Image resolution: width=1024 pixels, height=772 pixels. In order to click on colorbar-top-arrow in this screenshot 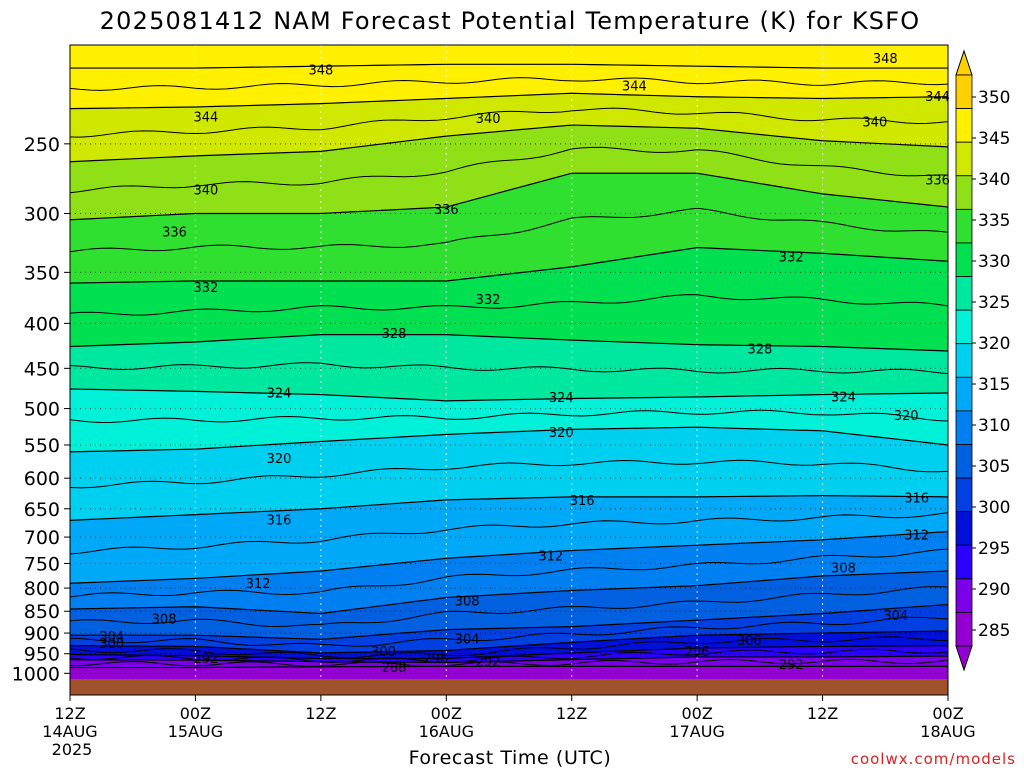, I will do `click(964, 62)`.